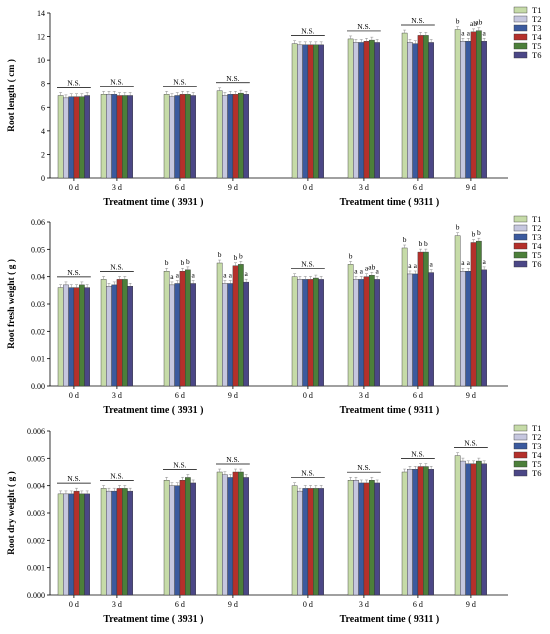 The height and width of the screenshot is (634, 550). What do you see at coordinates (11, 304) in the screenshot?
I see `y-axis-title: Root fresh weight ( g )` at bounding box center [11, 304].